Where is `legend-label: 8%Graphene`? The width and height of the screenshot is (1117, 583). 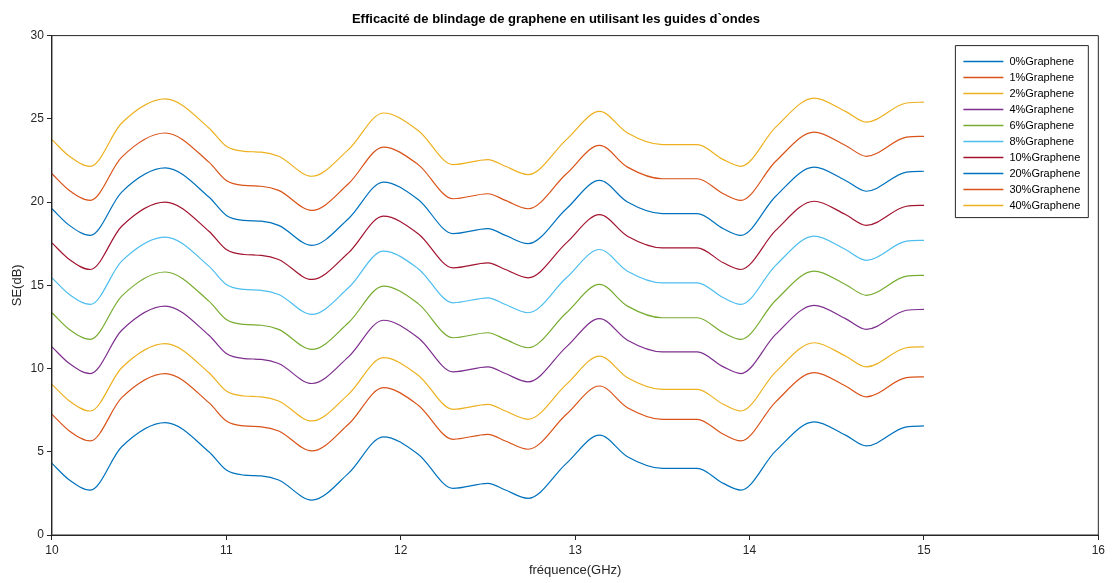 legend-label: 8%Graphene is located at coordinates (1042, 140).